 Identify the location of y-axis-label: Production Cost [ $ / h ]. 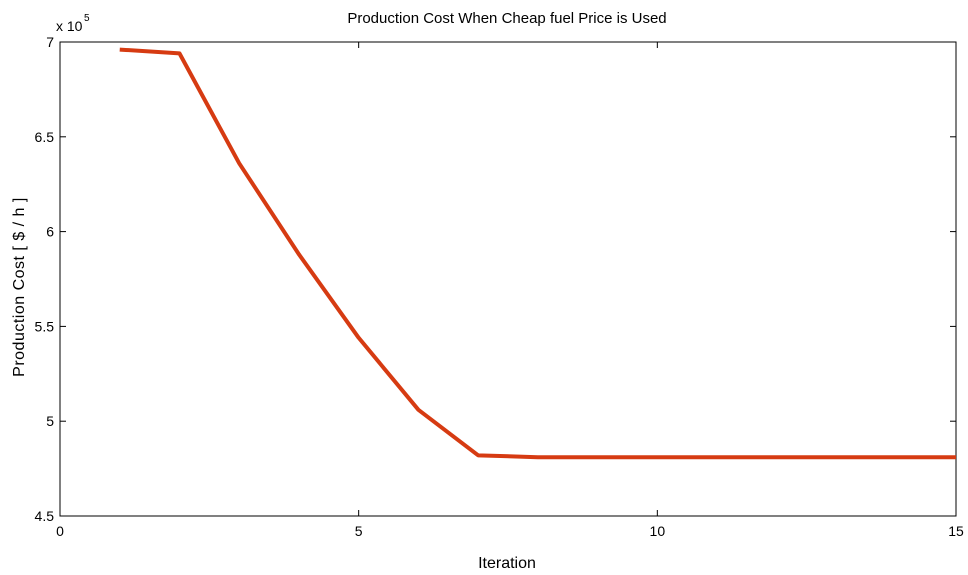
(19, 287).